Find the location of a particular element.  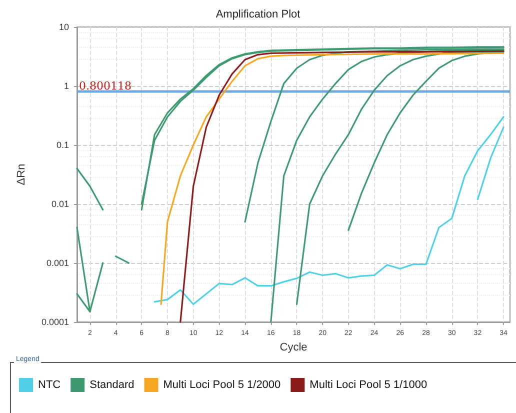

y-tick-label: 0.001 is located at coordinates (57, 263).